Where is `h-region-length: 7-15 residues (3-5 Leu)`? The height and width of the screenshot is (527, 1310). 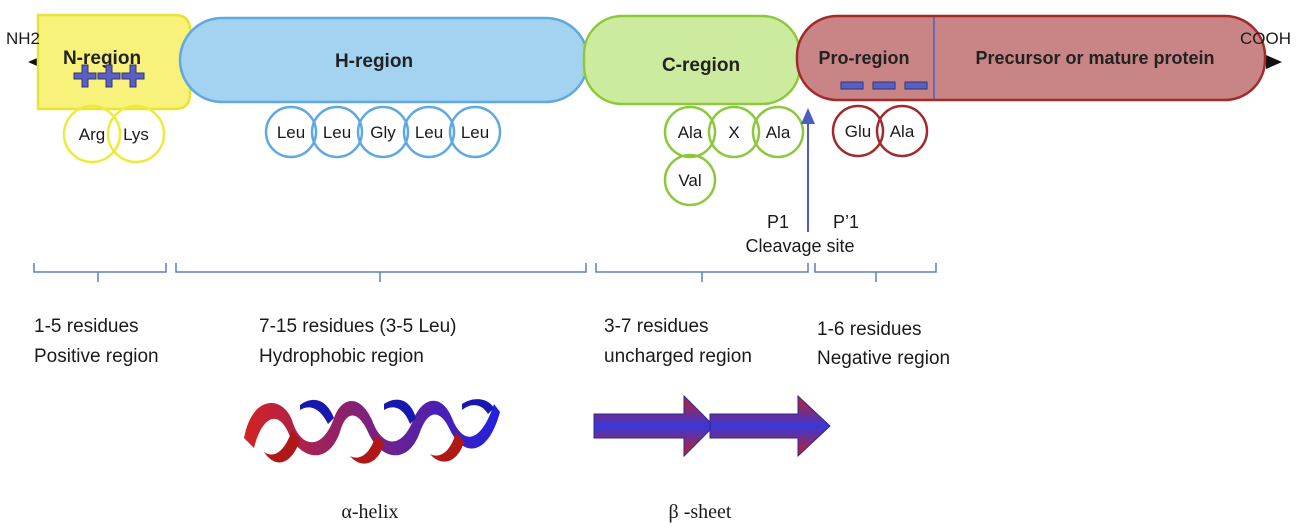
h-region-length: 7-15 residues (3-5 Leu) is located at coordinates (358, 326).